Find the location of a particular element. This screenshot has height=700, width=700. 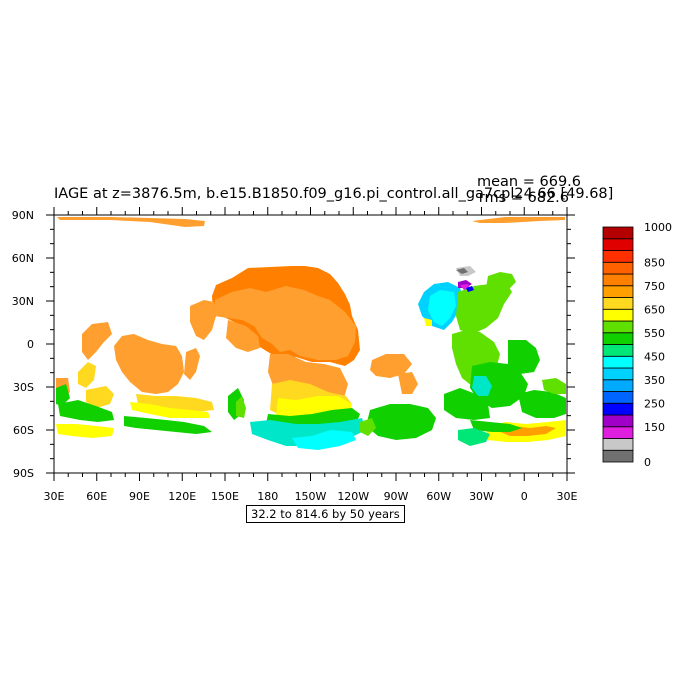

colorbar-label: 650 is located at coordinates (654, 309).